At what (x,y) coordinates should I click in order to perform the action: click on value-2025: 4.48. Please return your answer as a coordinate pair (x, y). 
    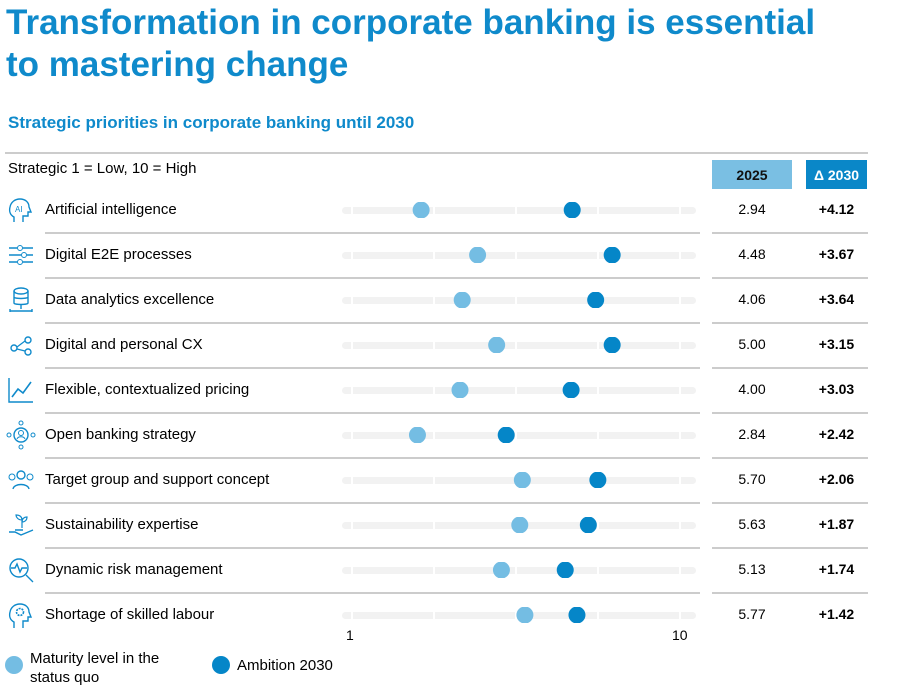
    Looking at the image, I should click on (752, 254).